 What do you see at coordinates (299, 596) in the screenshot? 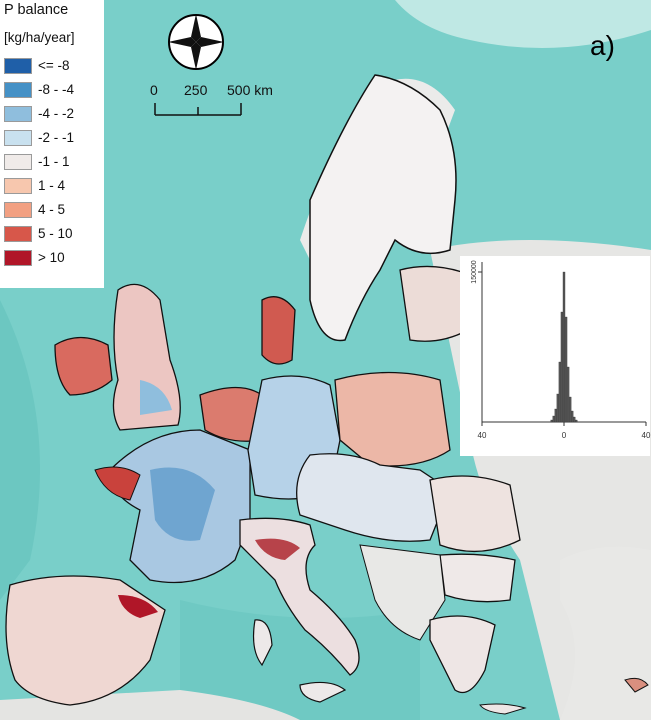
I see `italy-land` at bounding box center [299, 596].